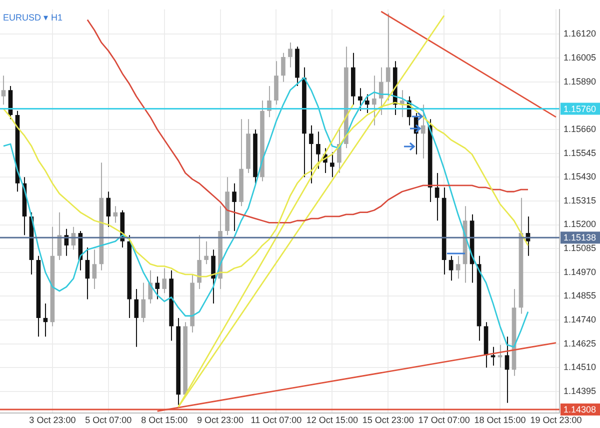  What do you see at coordinates (579, 177) in the screenshot?
I see `y-tick-label: 1.15430` at bounding box center [579, 177].